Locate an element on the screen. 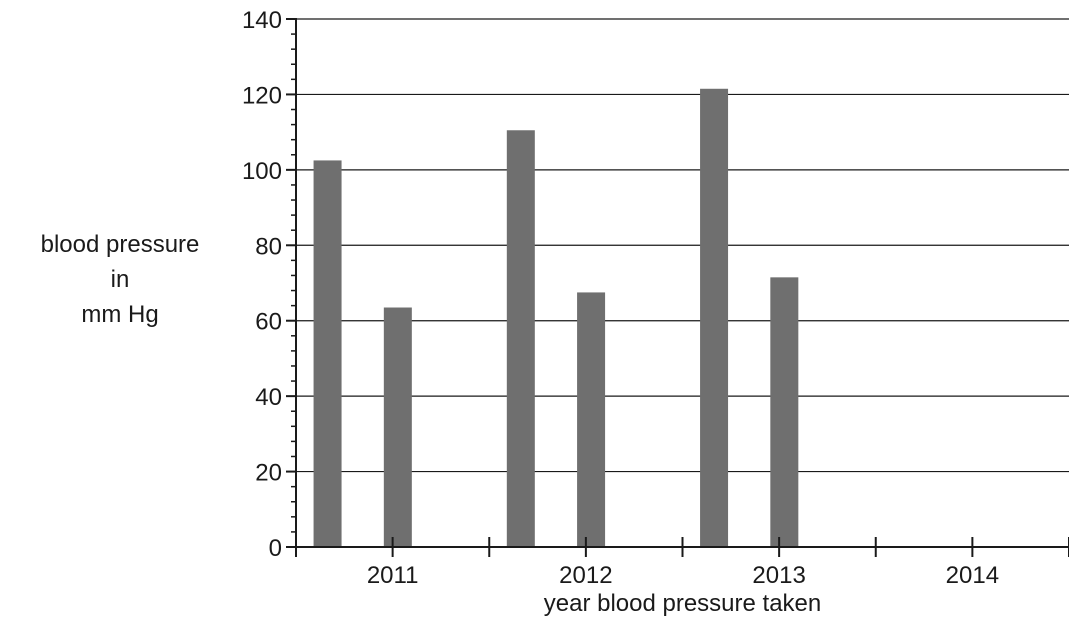 The height and width of the screenshot is (626, 1069). y-axis-label-line-1: blood pressure is located at coordinates (120, 244).